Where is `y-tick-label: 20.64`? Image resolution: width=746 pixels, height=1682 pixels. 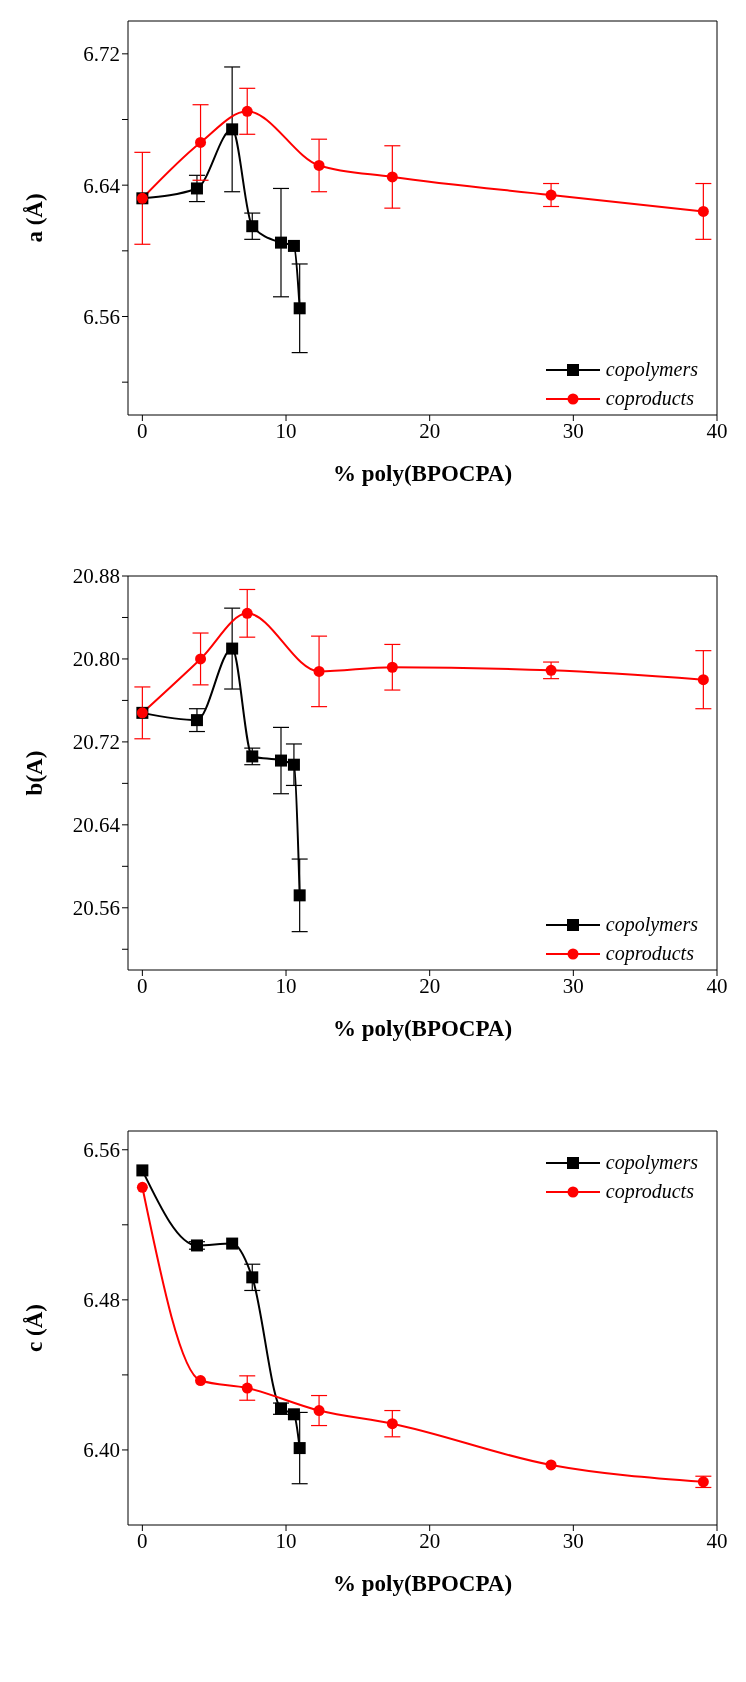 y-tick-label: 20.64 is located at coordinates (96, 825).